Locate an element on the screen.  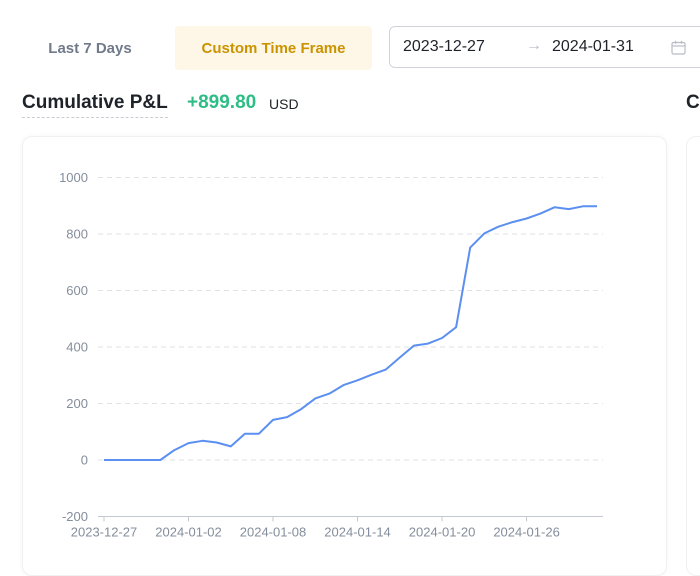
x-tick-label: 2024-01-20 is located at coordinates (442, 532).